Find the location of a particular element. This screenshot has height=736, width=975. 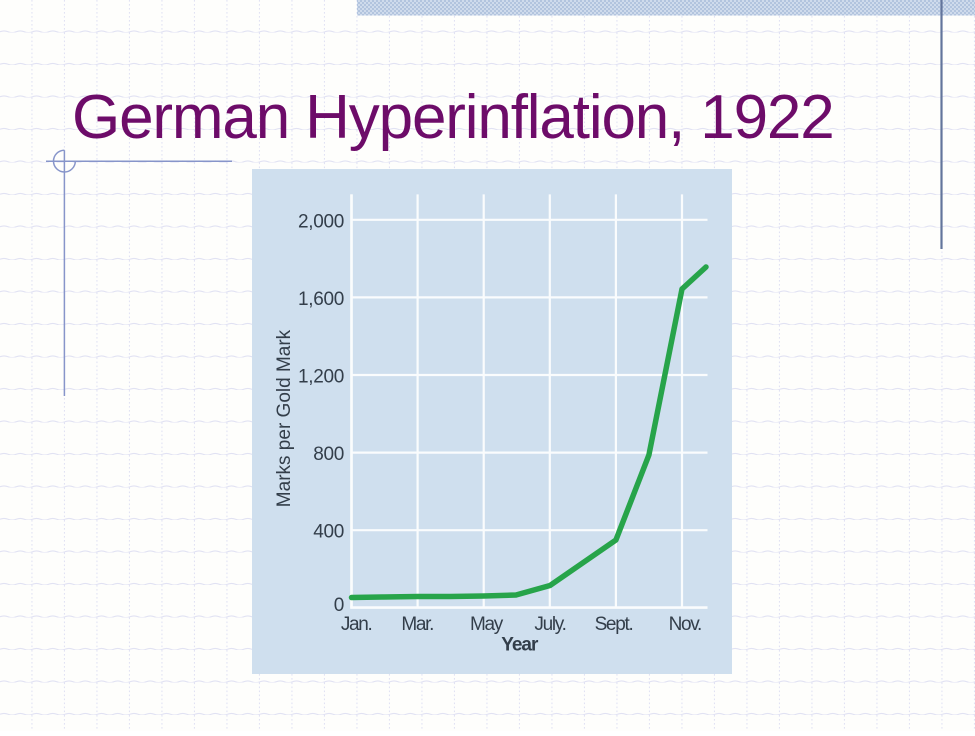

svg-text: 1,200 is located at coordinates (321, 377).